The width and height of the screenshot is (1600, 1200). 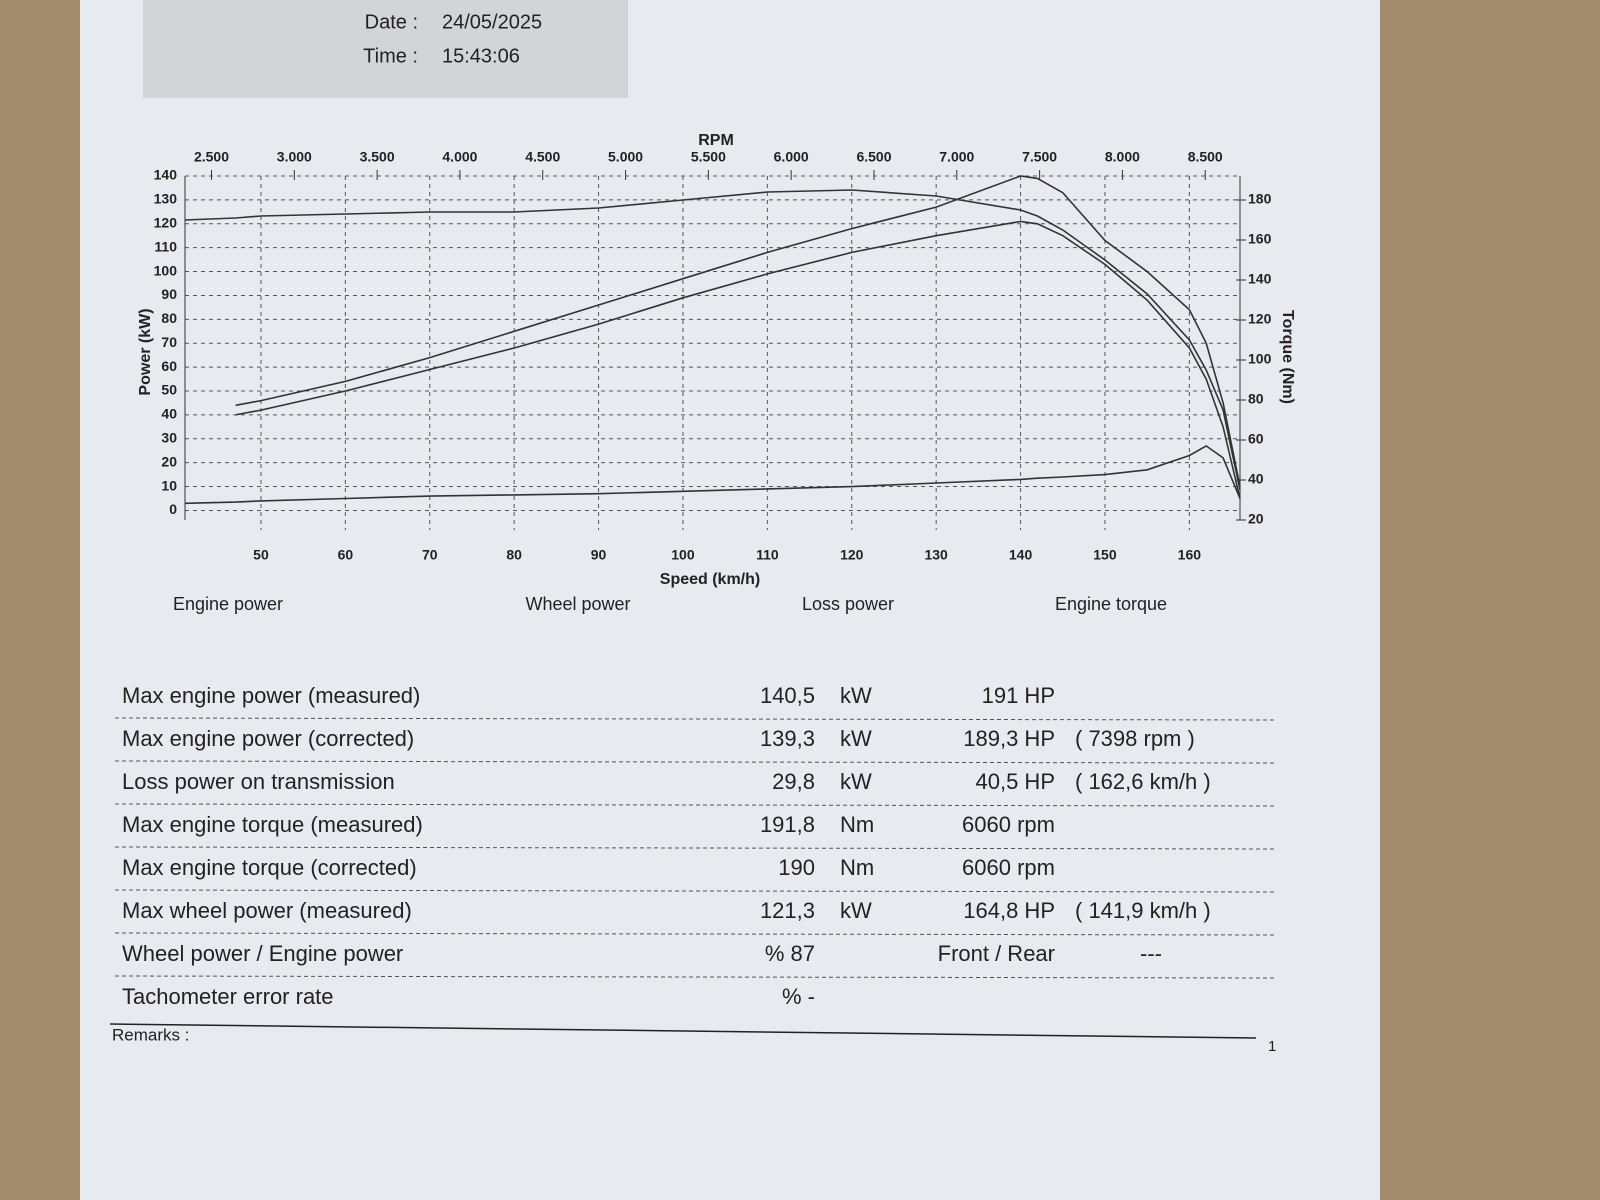 What do you see at coordinates (166, 199) in the screenshot?
I see `y-tick-label: 130` at bounding box center [166, 199].